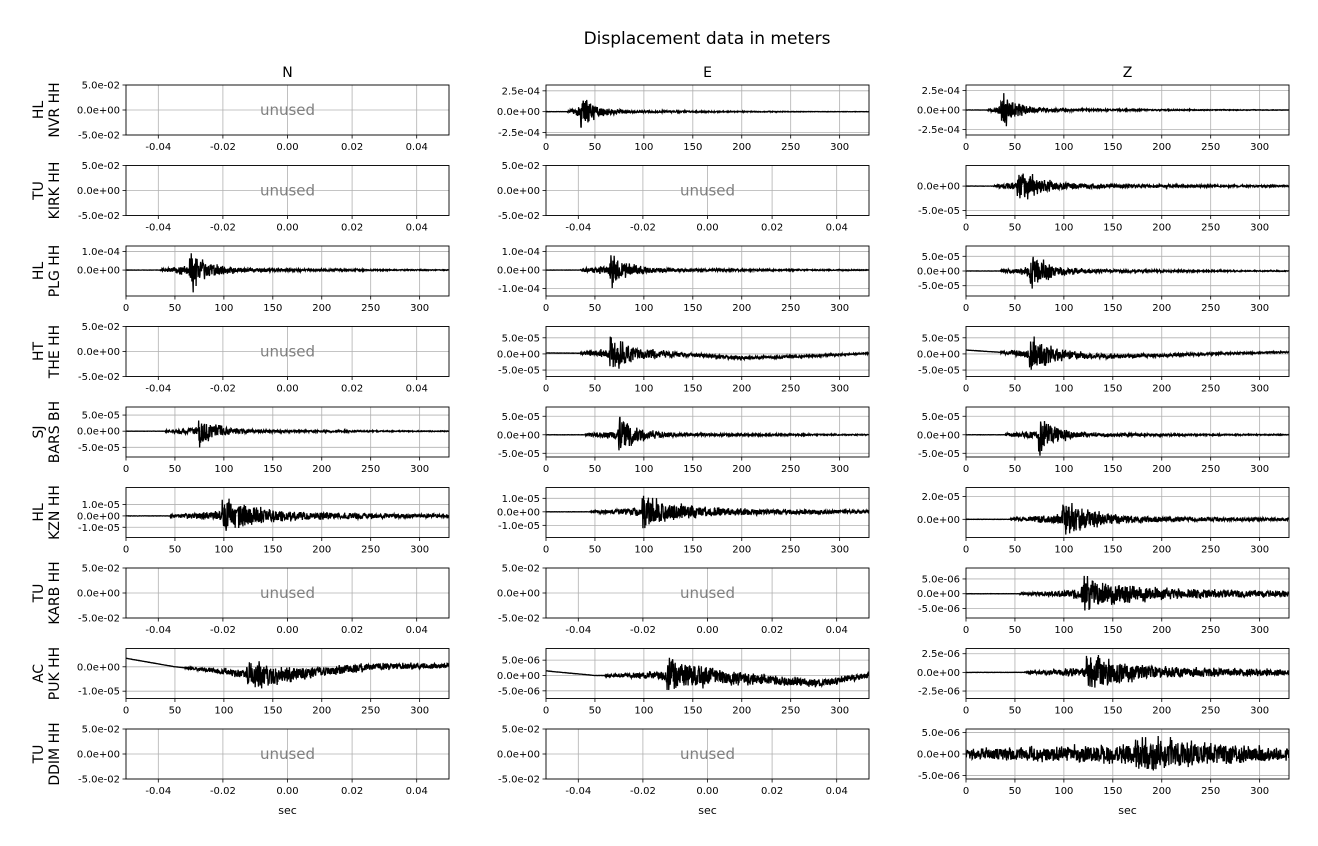  Describe the element at coordinates (39, 352) in the screenshot. I see `network-code: HT` at that location.